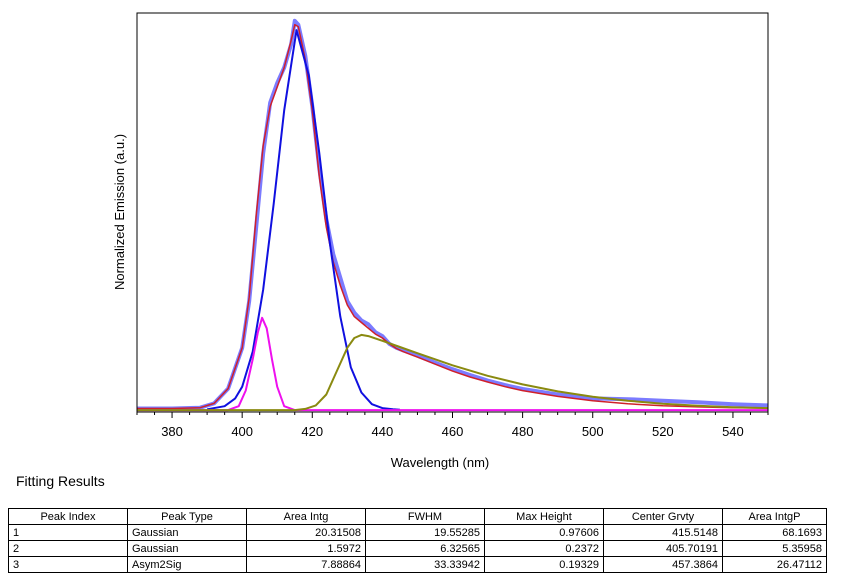  I want to click on x-tick-label: 400, so click(242, 431).